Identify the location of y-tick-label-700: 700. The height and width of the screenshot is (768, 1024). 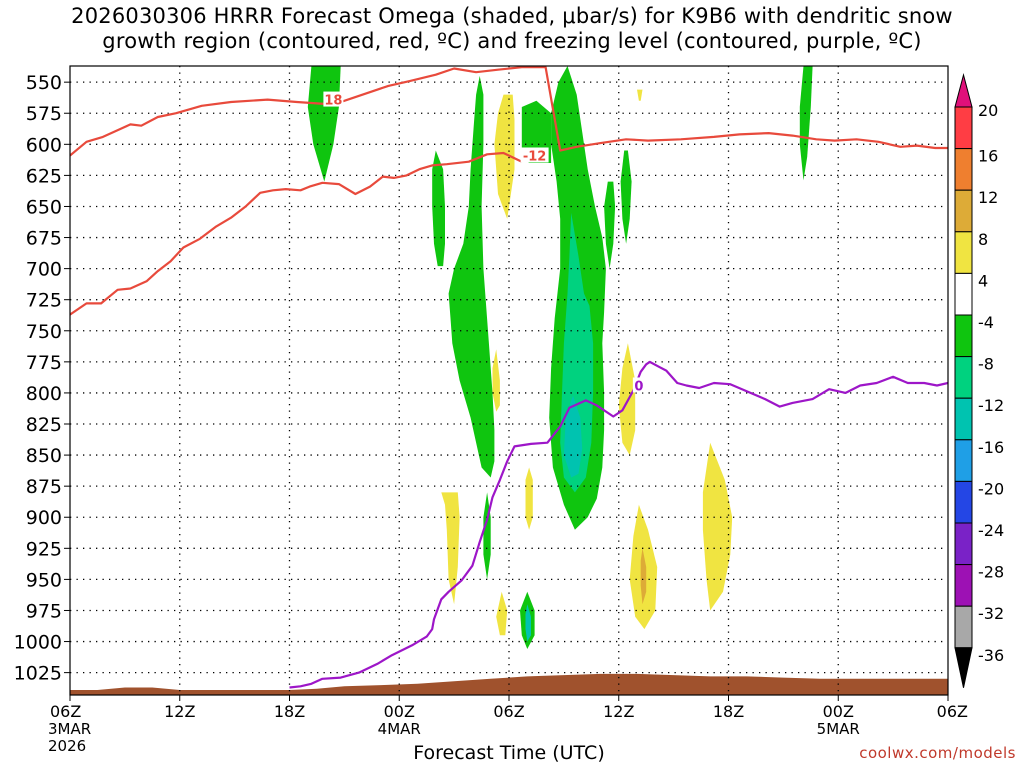
(44, 270).